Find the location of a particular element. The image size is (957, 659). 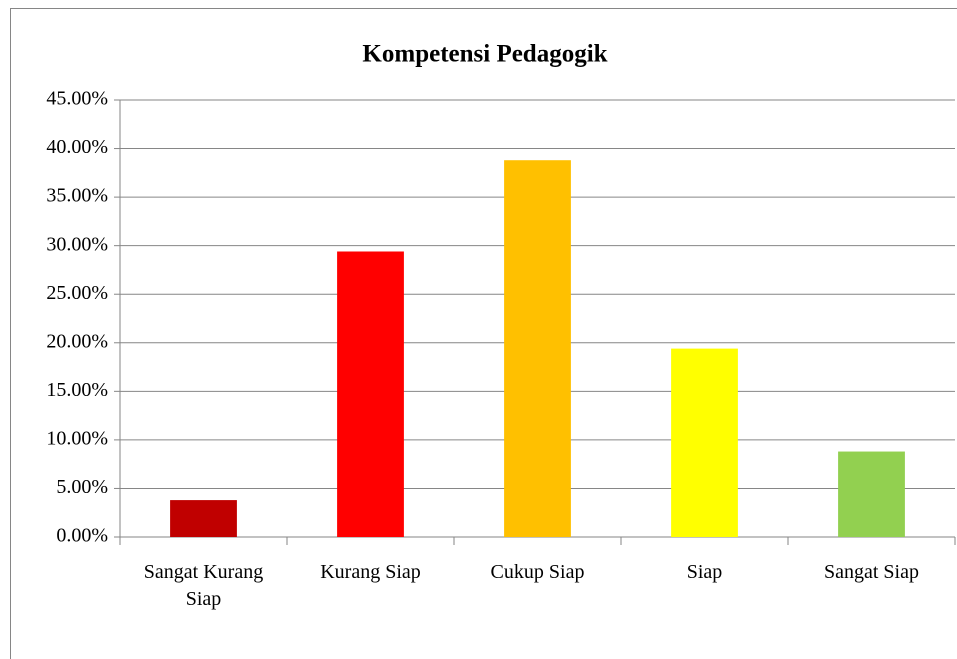

y-tick-label: 45.00% is located at coordinates (77, 99).